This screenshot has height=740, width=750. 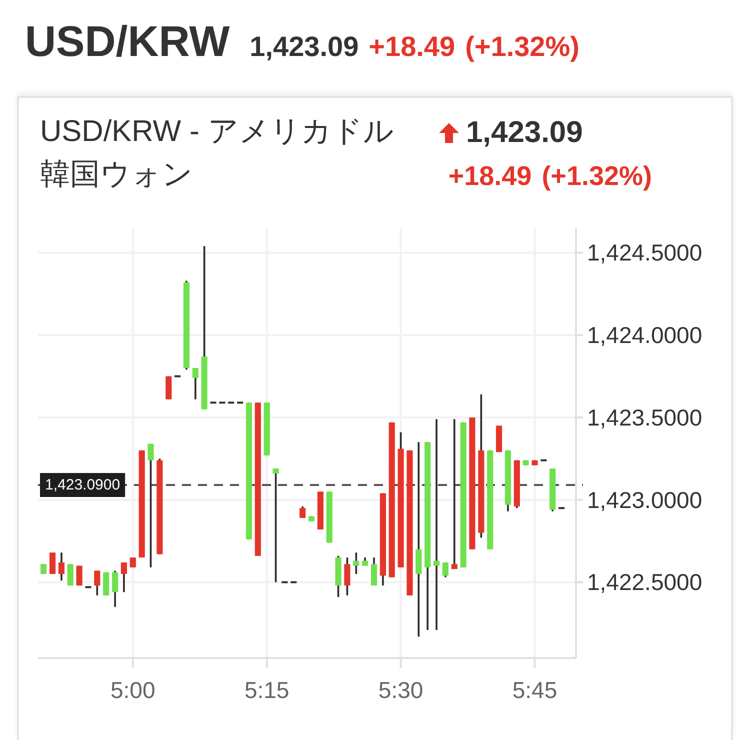 I want to click on y-tick-label: 1,424.5000, so click(x=644, y=253).